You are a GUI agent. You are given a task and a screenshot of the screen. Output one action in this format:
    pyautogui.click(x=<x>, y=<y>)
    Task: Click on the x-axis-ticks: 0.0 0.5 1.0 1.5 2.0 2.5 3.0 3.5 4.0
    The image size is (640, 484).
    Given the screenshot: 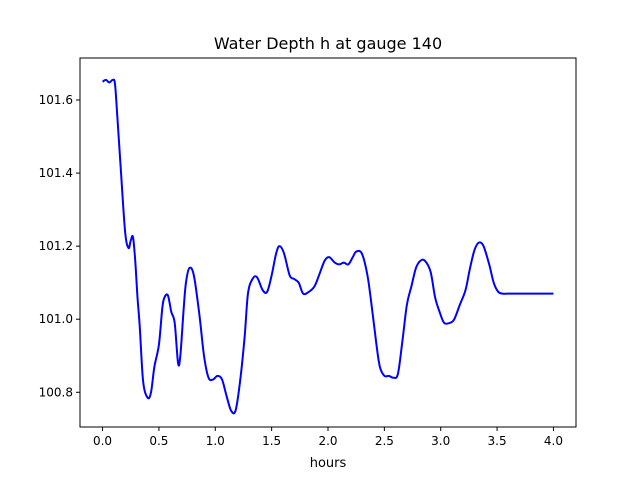 What is the action you would take?
    pyautogui.click(x=328, y=437)
    